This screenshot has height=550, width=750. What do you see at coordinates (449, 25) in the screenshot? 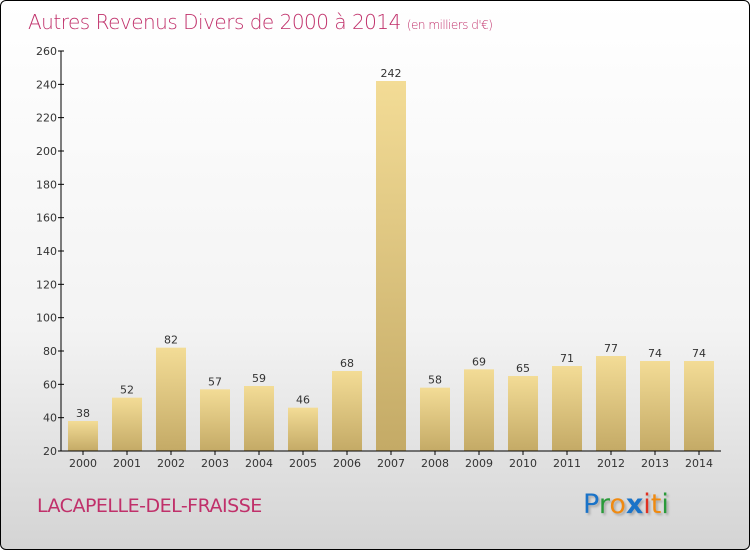
I see `unit-label: (en milliers d'€)` at bounding box center [449, 25].